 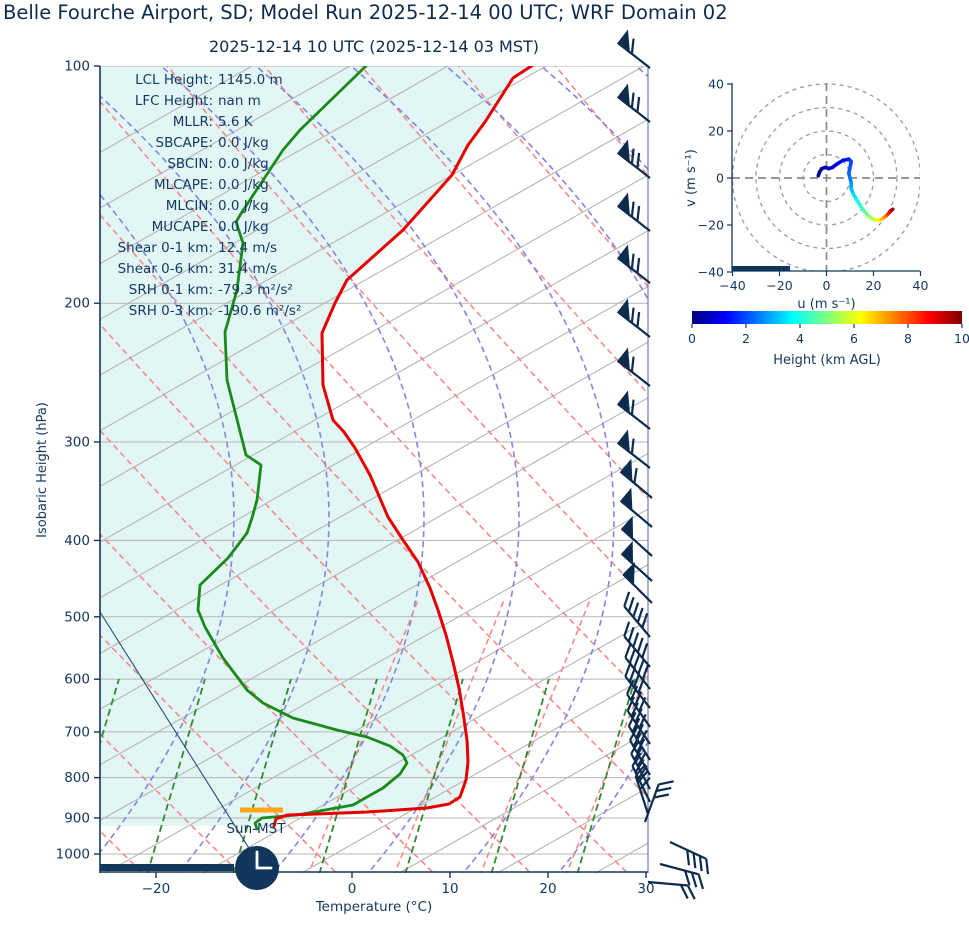 What do you see at coordinates (716, 84) in the screenshot?
I see `hodograph-y-tick-label: 40` at bounding box center [716, 84].